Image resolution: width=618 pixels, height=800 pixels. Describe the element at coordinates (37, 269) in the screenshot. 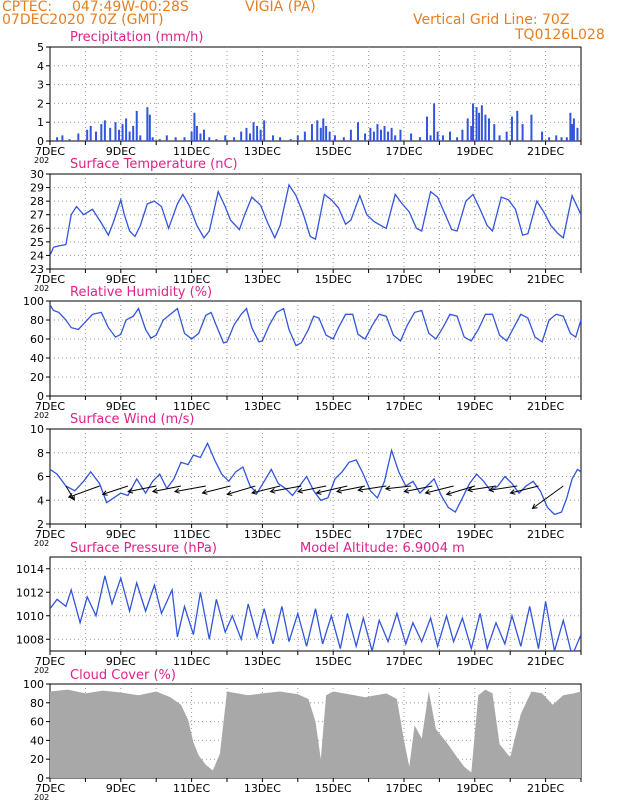

I see `y-tick-label: 23` at that location.